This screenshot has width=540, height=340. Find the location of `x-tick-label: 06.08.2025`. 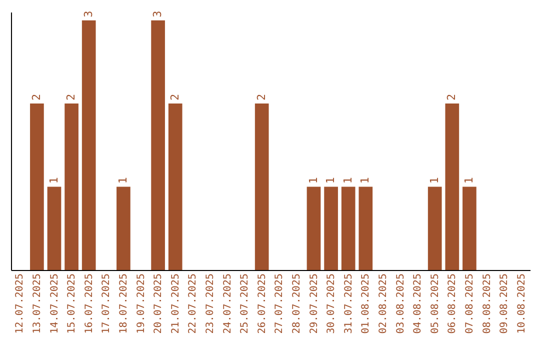

x-tick-label: 06.08.2025 is located at coordinates (452, 304).